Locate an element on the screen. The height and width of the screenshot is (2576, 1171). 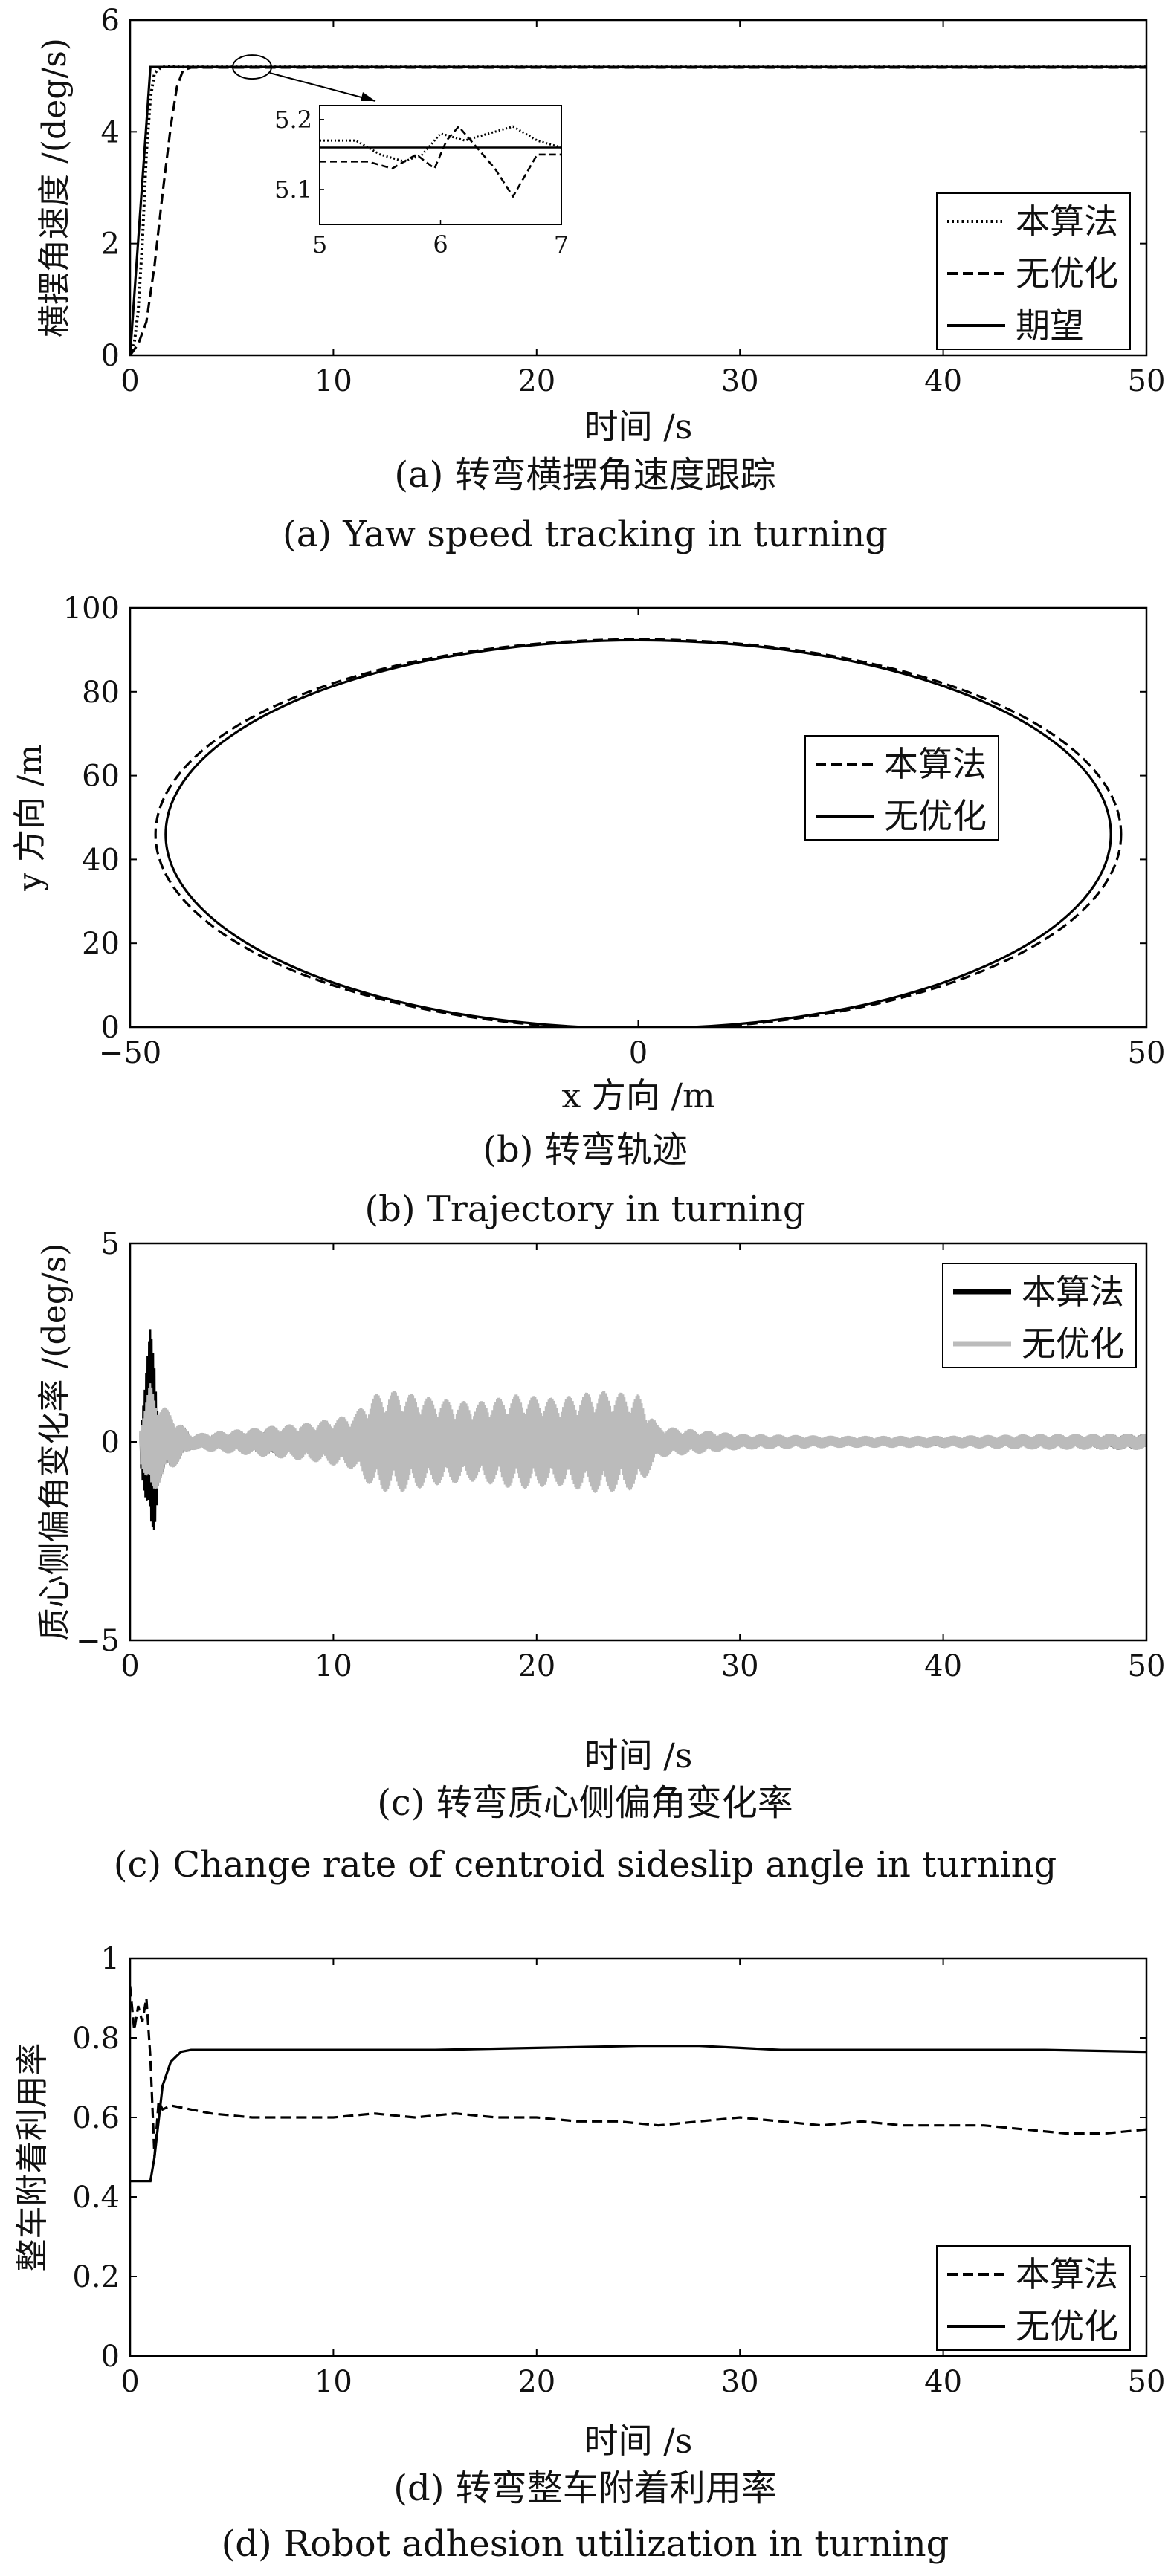
caption-cn: (b) 转弯轨迹 is located at coordinates (585, 1150).